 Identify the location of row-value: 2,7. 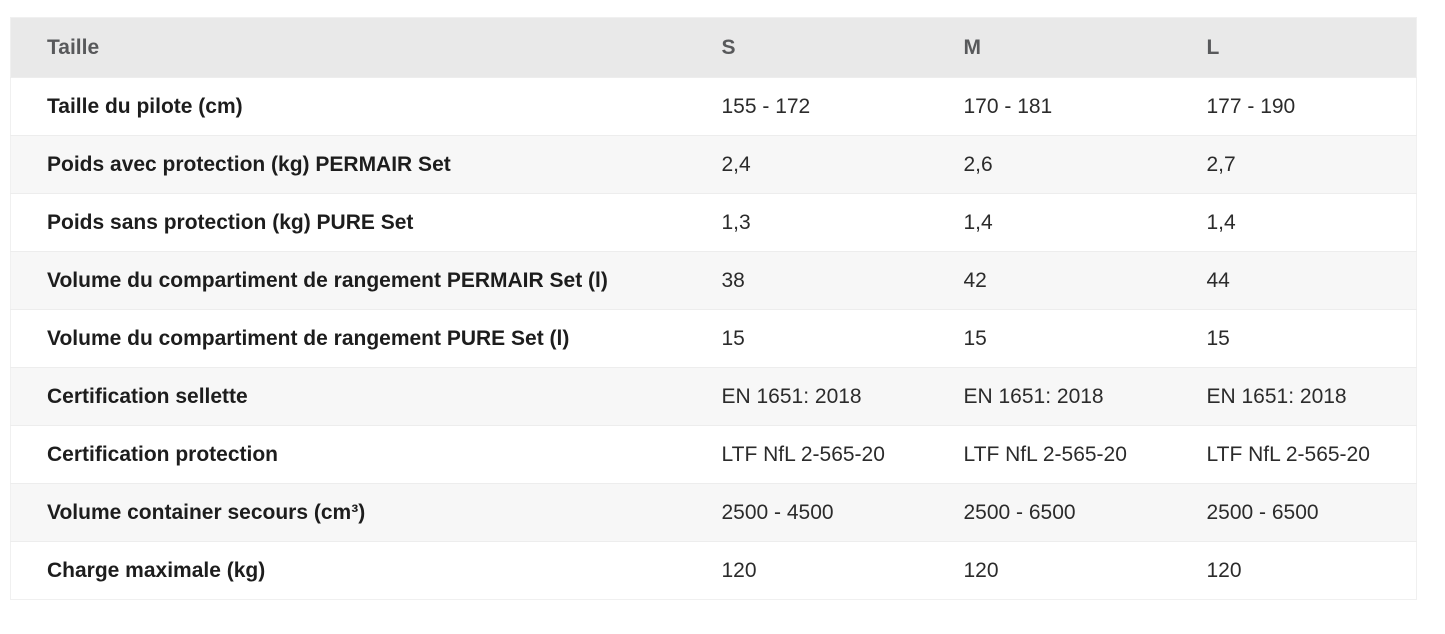
(1299, 164).